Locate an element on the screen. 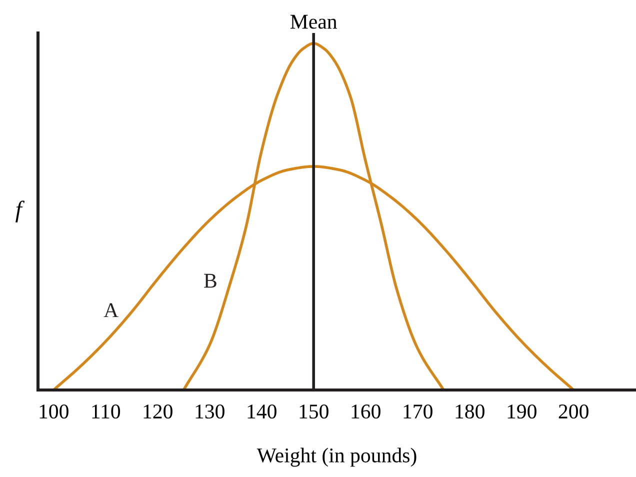 The height and width of the screenshot is (477, 636). x-tick-label: 110 is located at coordinates (106, 411).